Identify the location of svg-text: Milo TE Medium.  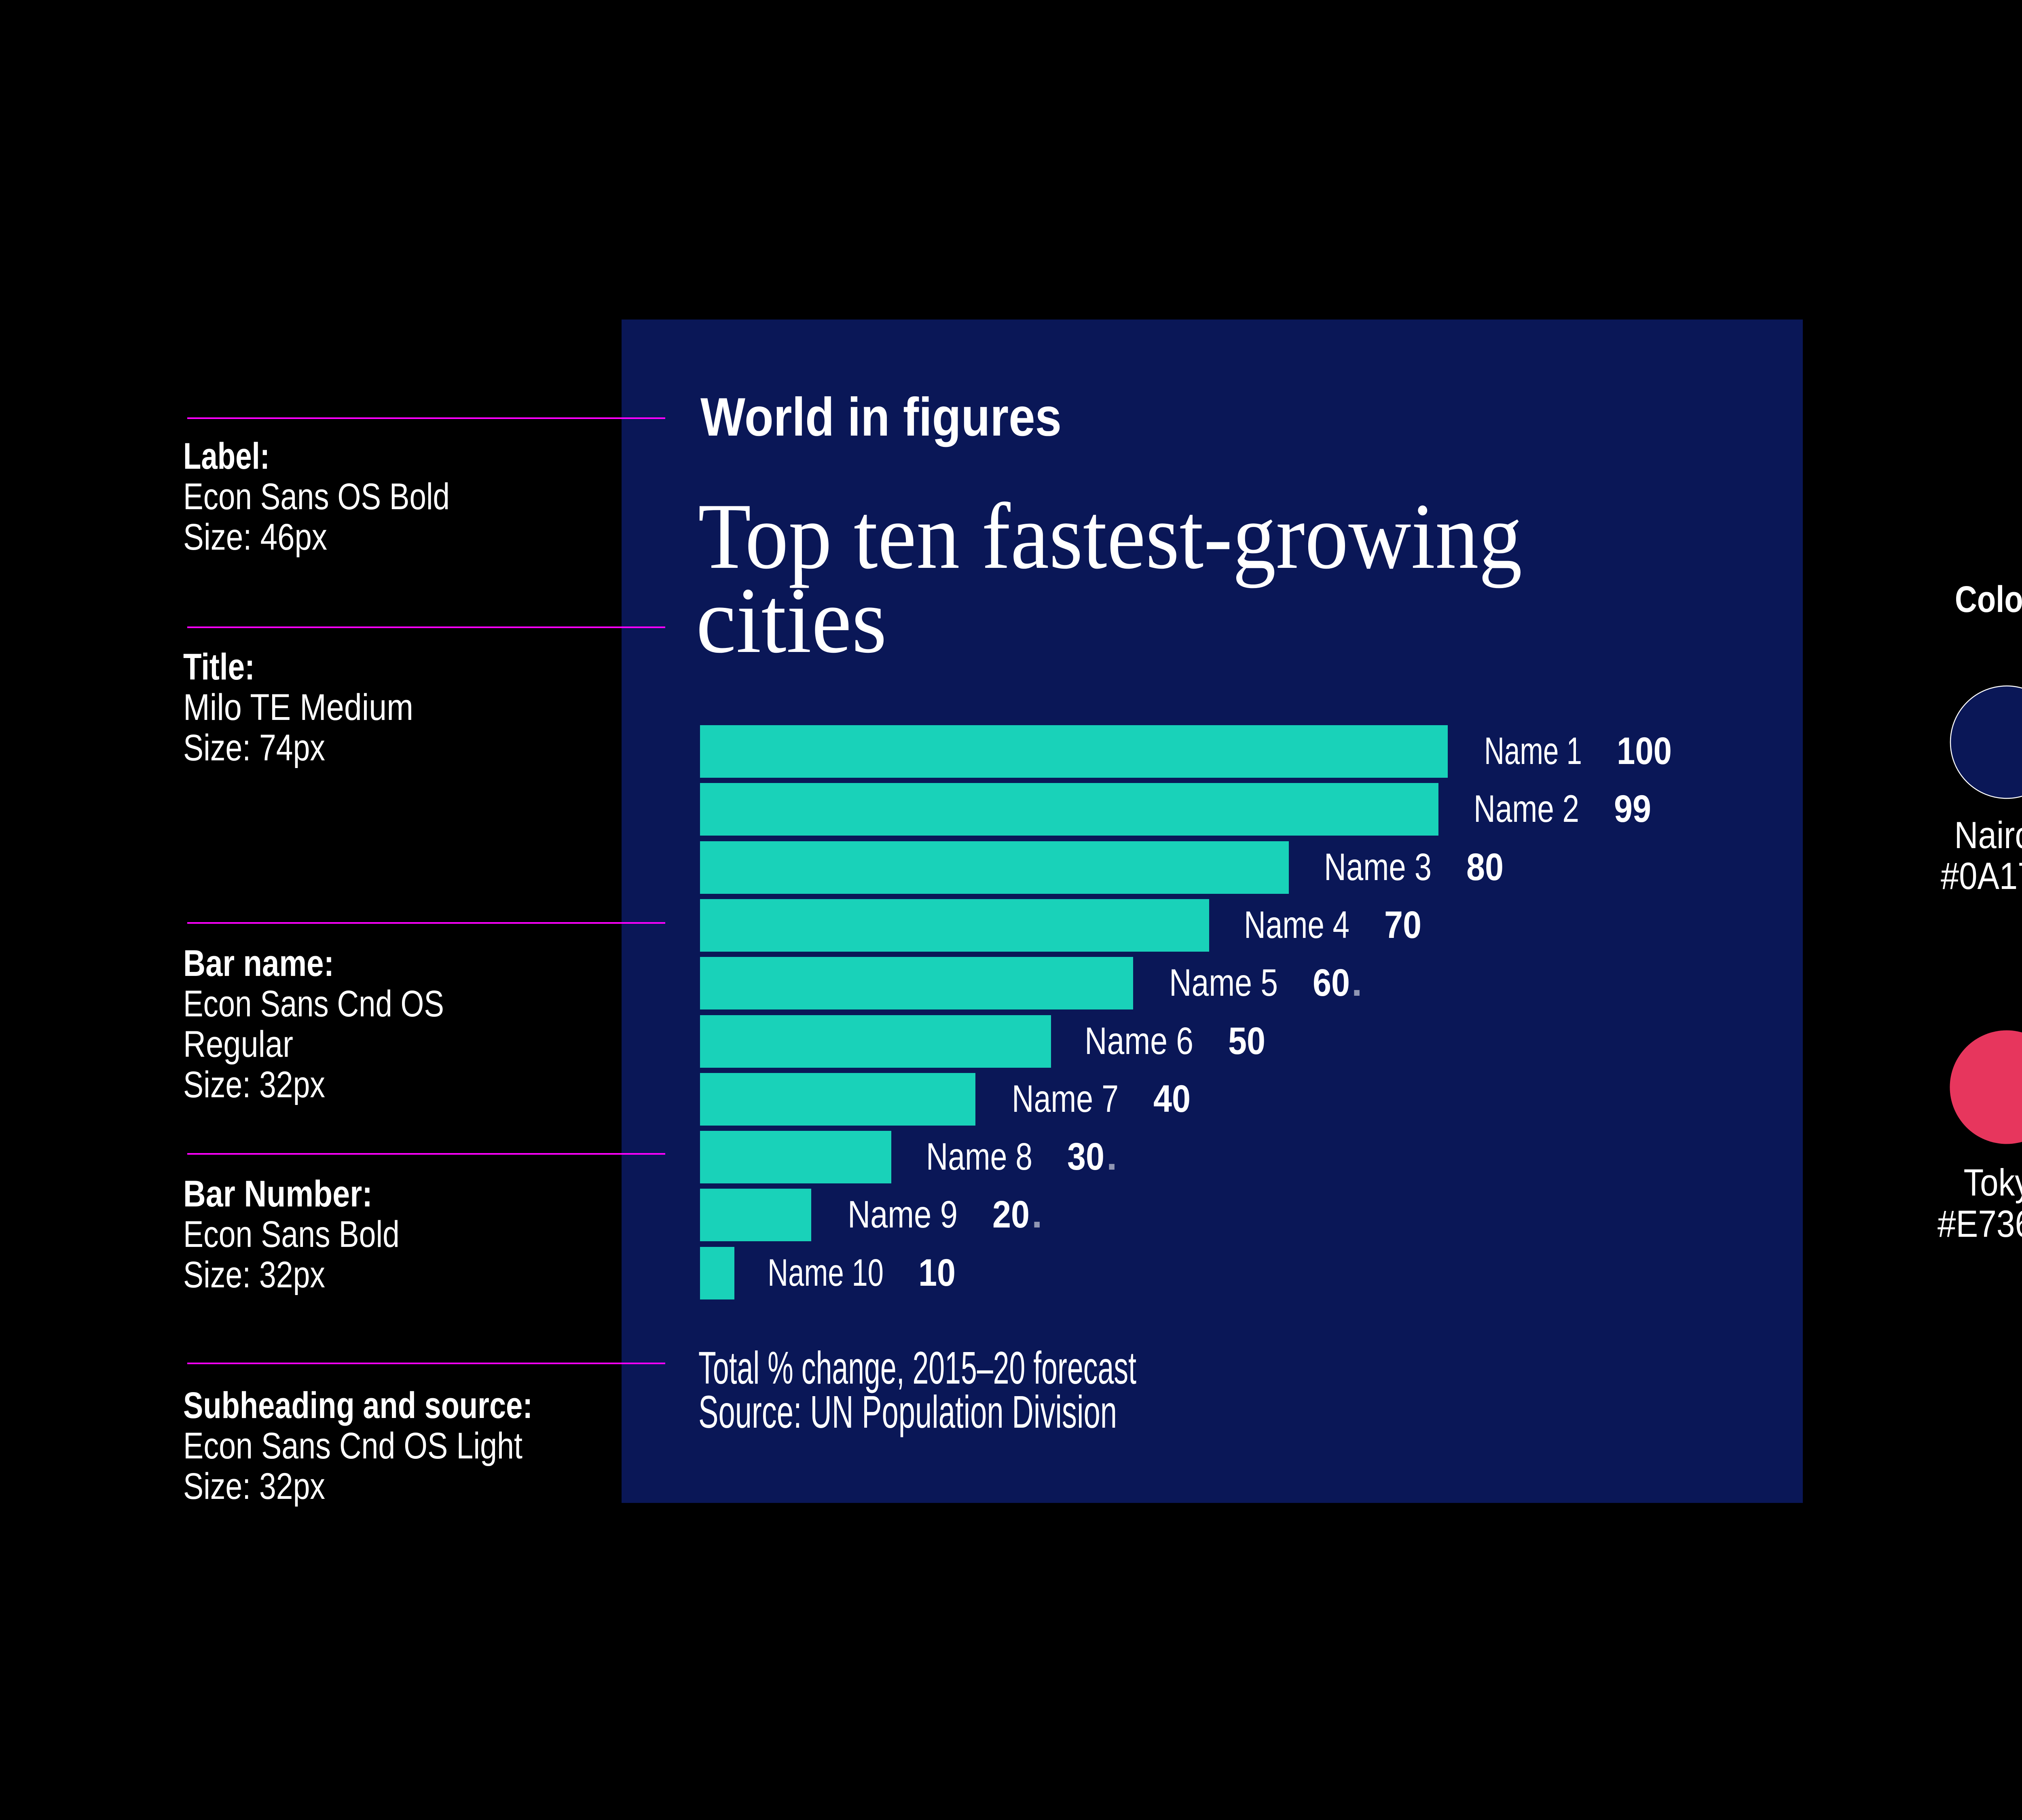
(298, 707).